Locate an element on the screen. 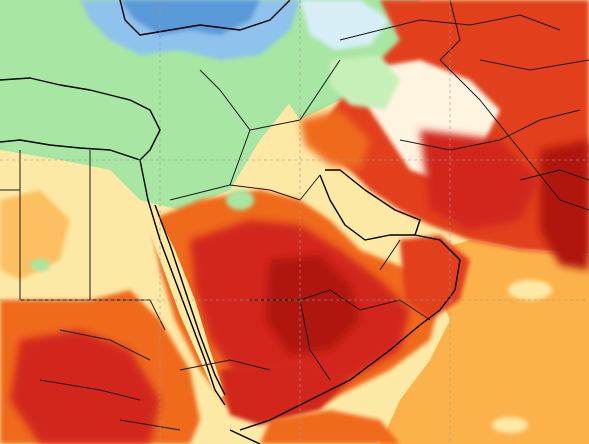 This screenshot has height=444, width=589. yemen-field is located at coordinates (285, 392).